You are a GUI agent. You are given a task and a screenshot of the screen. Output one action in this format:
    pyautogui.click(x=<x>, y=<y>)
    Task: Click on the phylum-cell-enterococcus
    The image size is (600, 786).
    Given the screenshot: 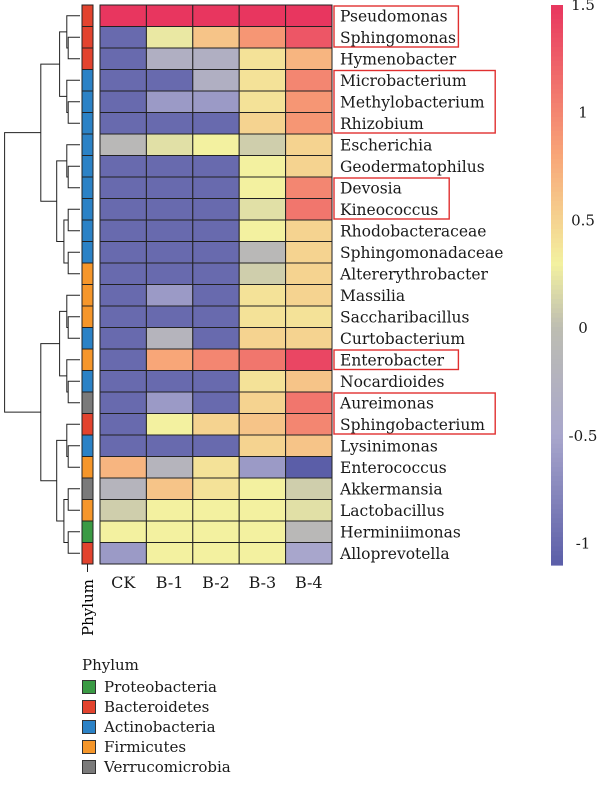 What is the action you would take?
    pyautogui.click(x=87, y=467)
    